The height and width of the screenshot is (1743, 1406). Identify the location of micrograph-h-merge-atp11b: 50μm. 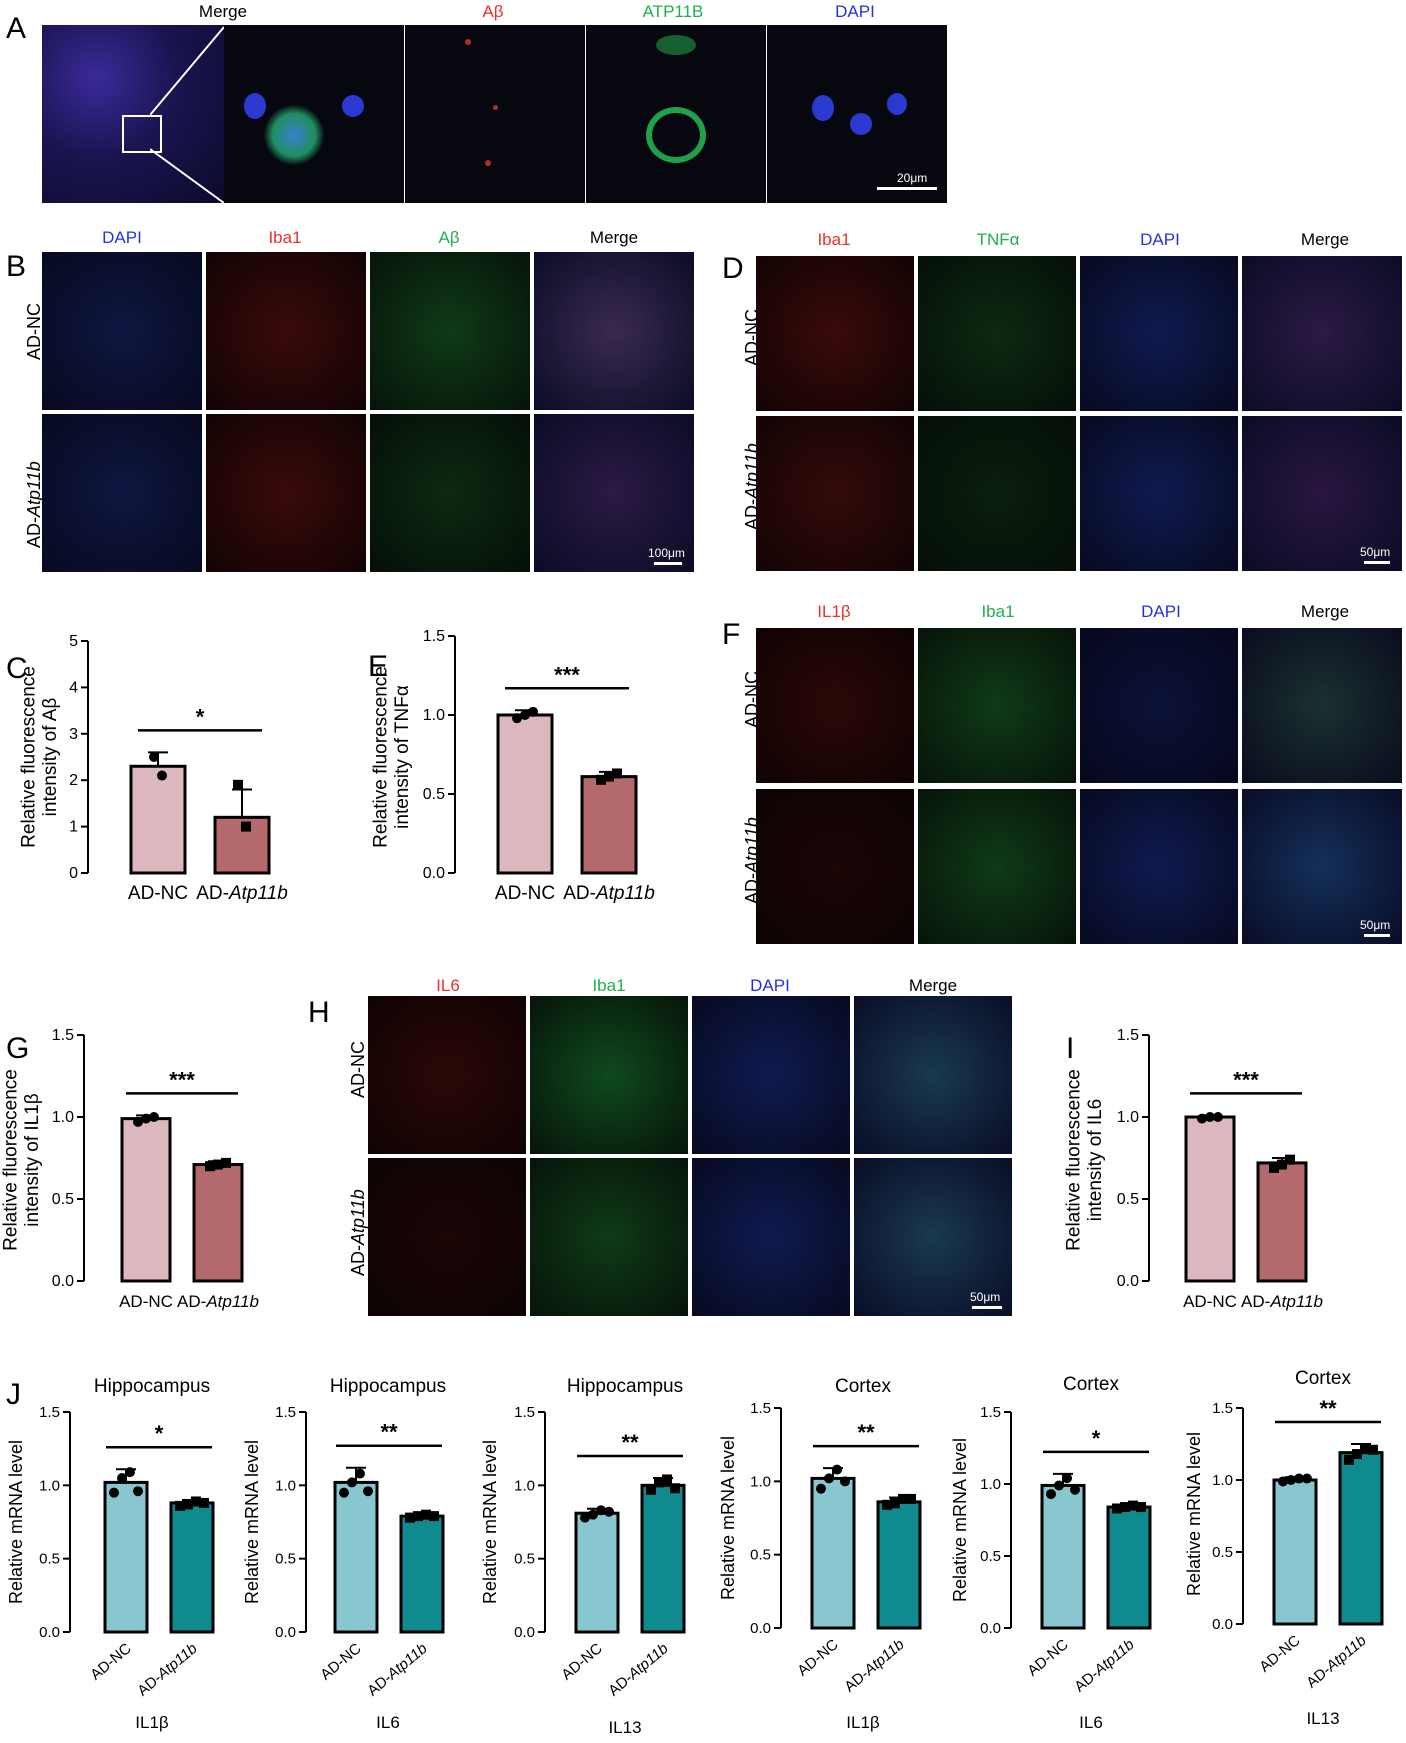
(933, 1237).